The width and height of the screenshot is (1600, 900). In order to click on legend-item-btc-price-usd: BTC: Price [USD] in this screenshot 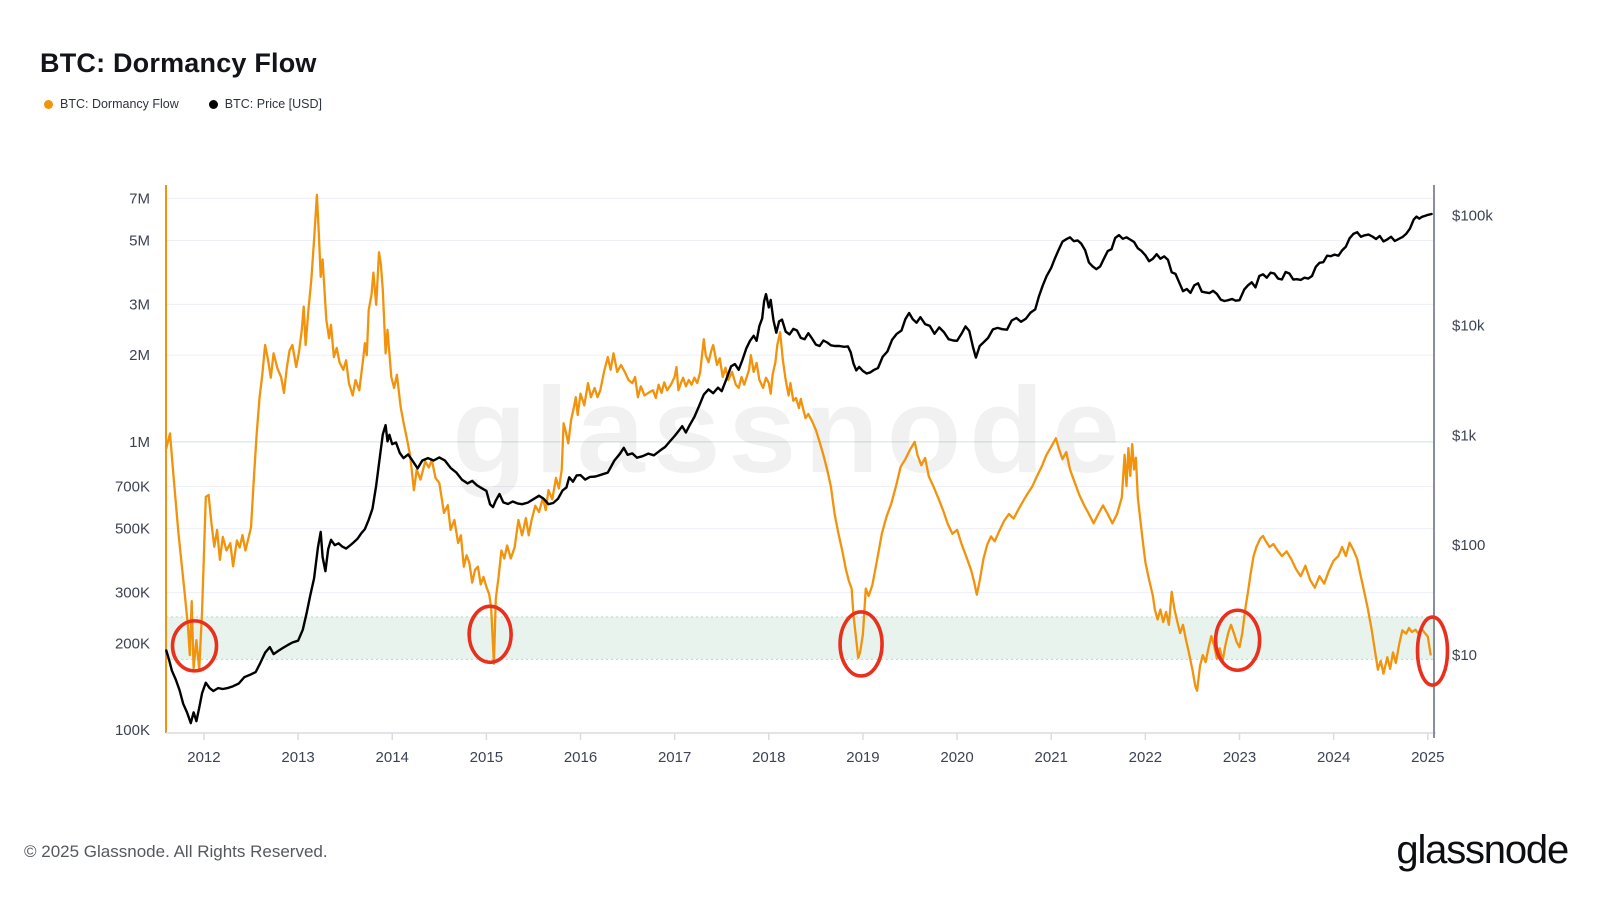, I will do `click(265, 104)`.